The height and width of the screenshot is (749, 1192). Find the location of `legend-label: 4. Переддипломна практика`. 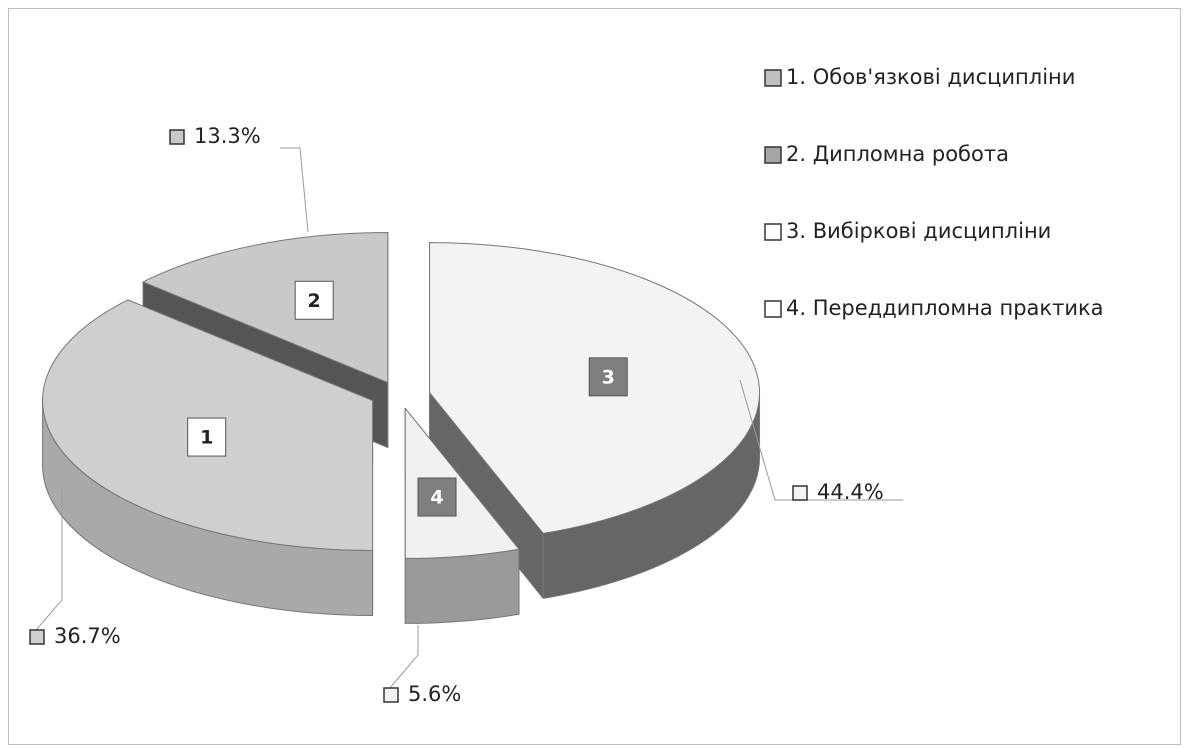

legend-label: 4. Переддипломна практика is located at coordinates (945, 308).